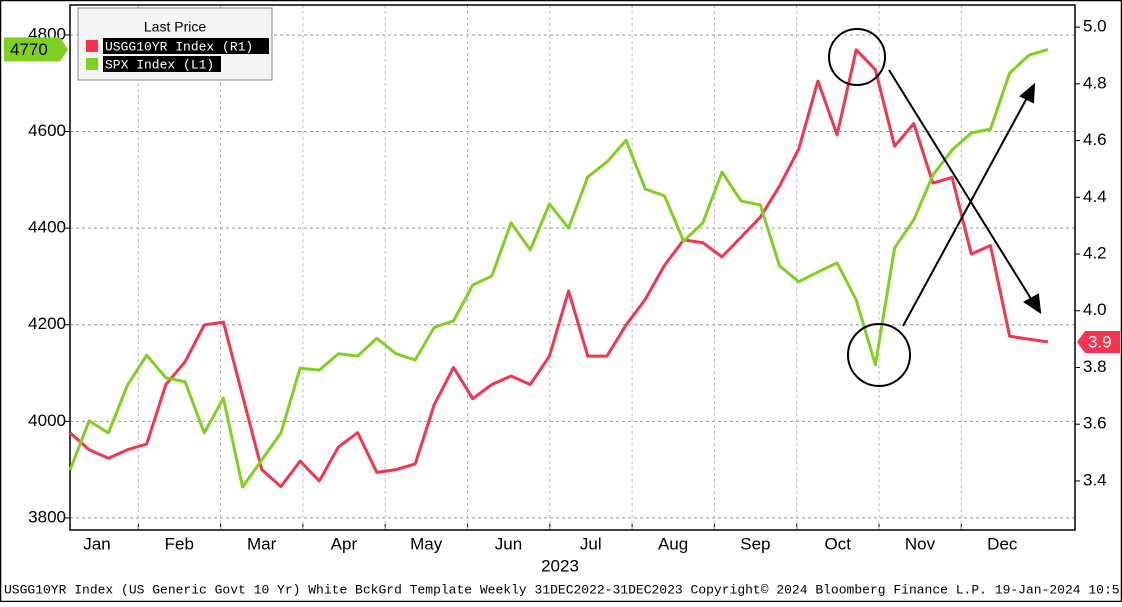 The height and width of the screenshot is (607, 1122). What do you see at coordinates (1095, 253) in the screenshot?
I see `y2-tick-label: 4.2` at bounding box center [1095, 253].